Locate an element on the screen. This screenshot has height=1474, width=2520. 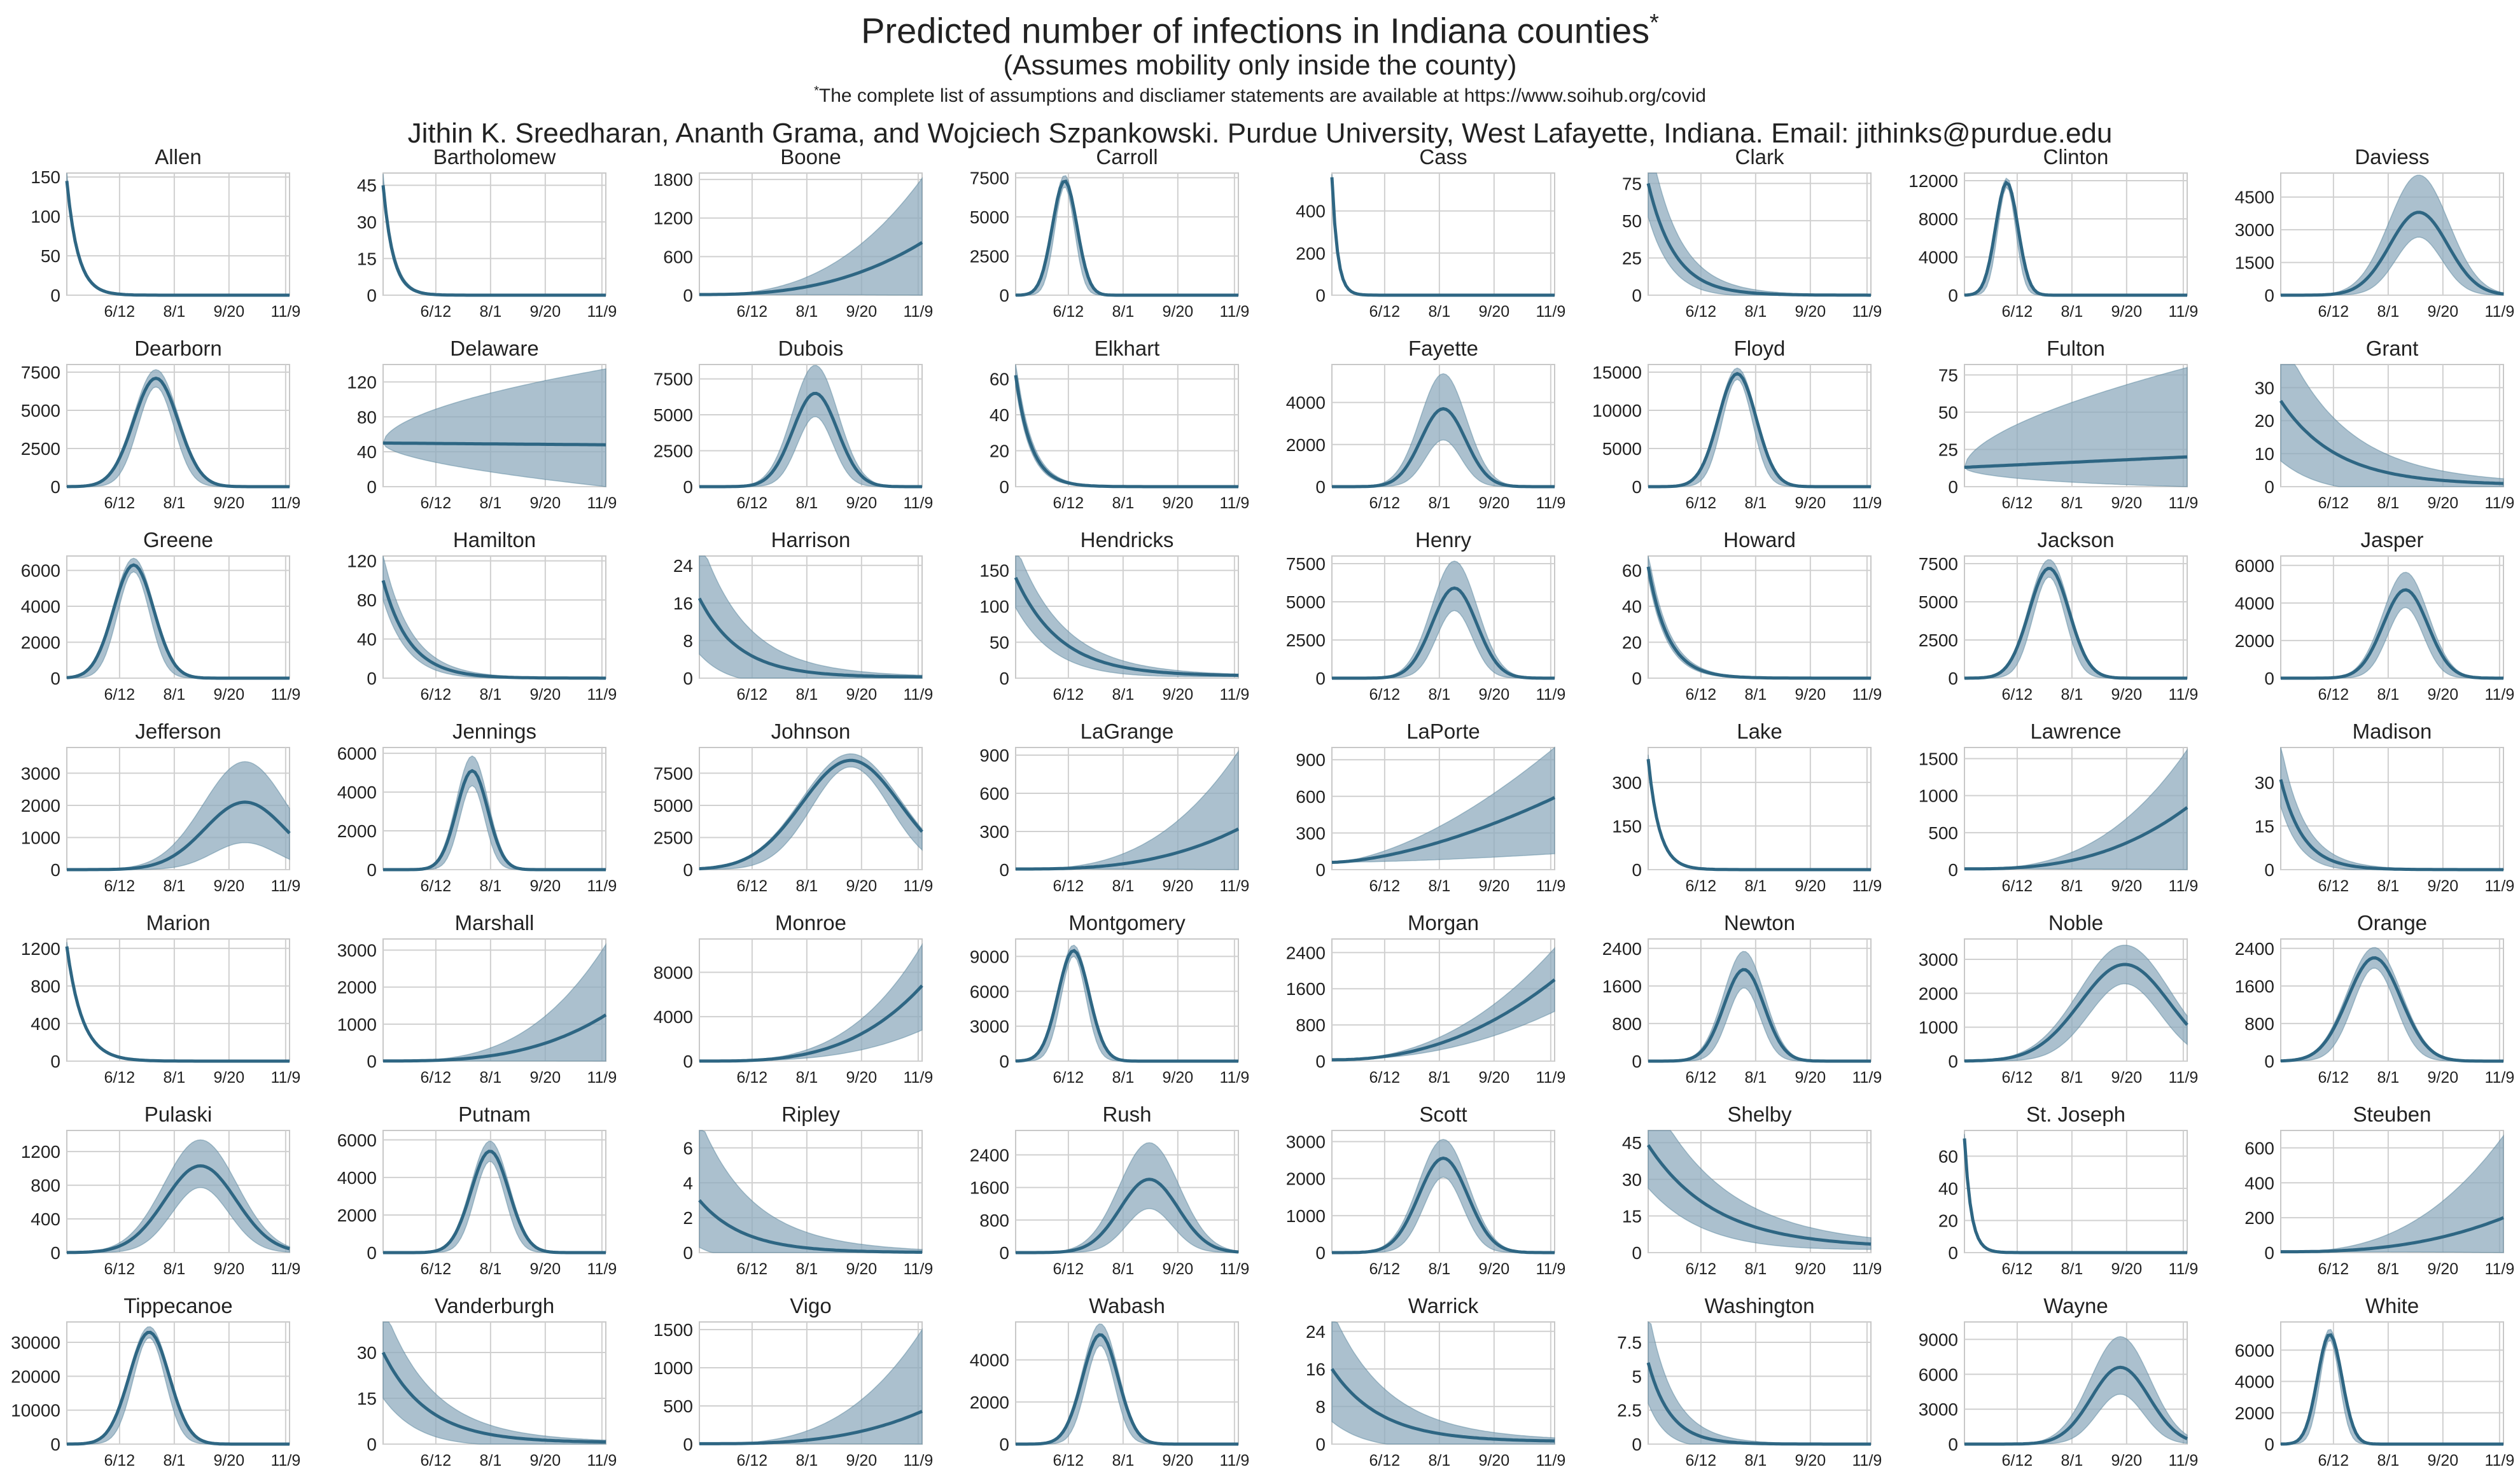
y-tick-label: 1200 is located at coordinates (40, 949).